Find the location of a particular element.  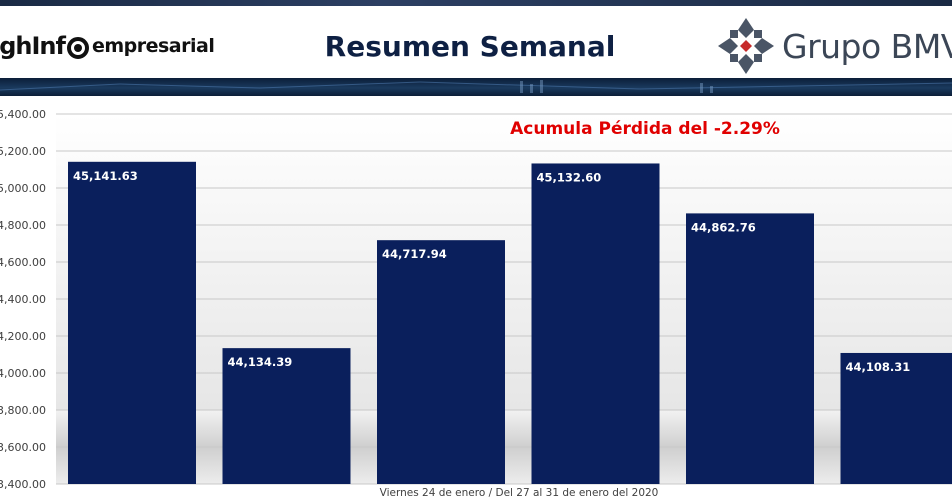

page-title: Resumen Semanal is located at coordinates (470, 46).